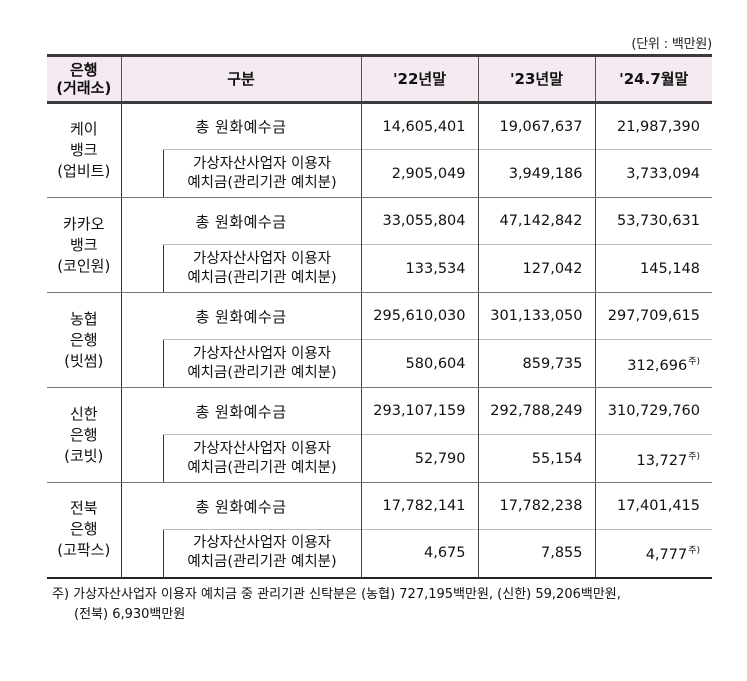 The width and height of the screenshot is (747, 681). What do you see at coordinates (536, 126) in the screenshot?
I see `value-total: 19,067,637` at bounding box center [536, 126].